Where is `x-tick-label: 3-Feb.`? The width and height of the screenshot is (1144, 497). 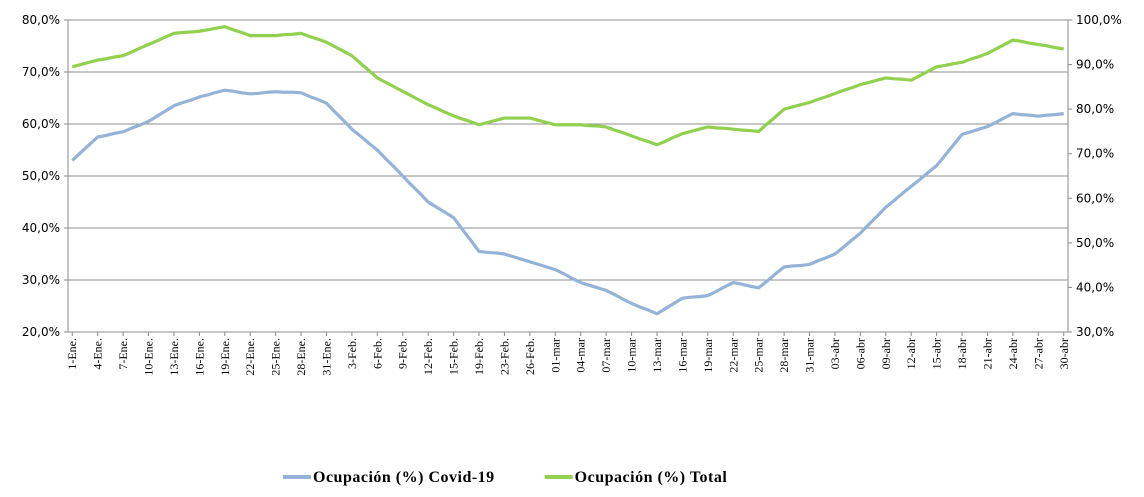 x-tick-label: 3-Feb. is located at coordinates (352, 353).